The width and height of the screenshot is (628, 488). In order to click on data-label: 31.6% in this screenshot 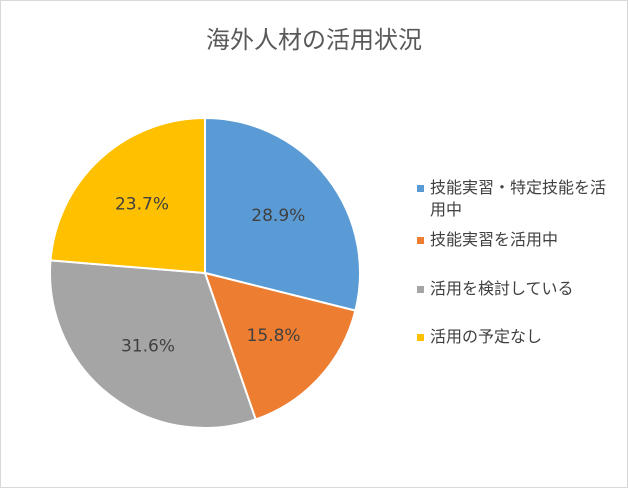, I will do `click(148, 346)`.